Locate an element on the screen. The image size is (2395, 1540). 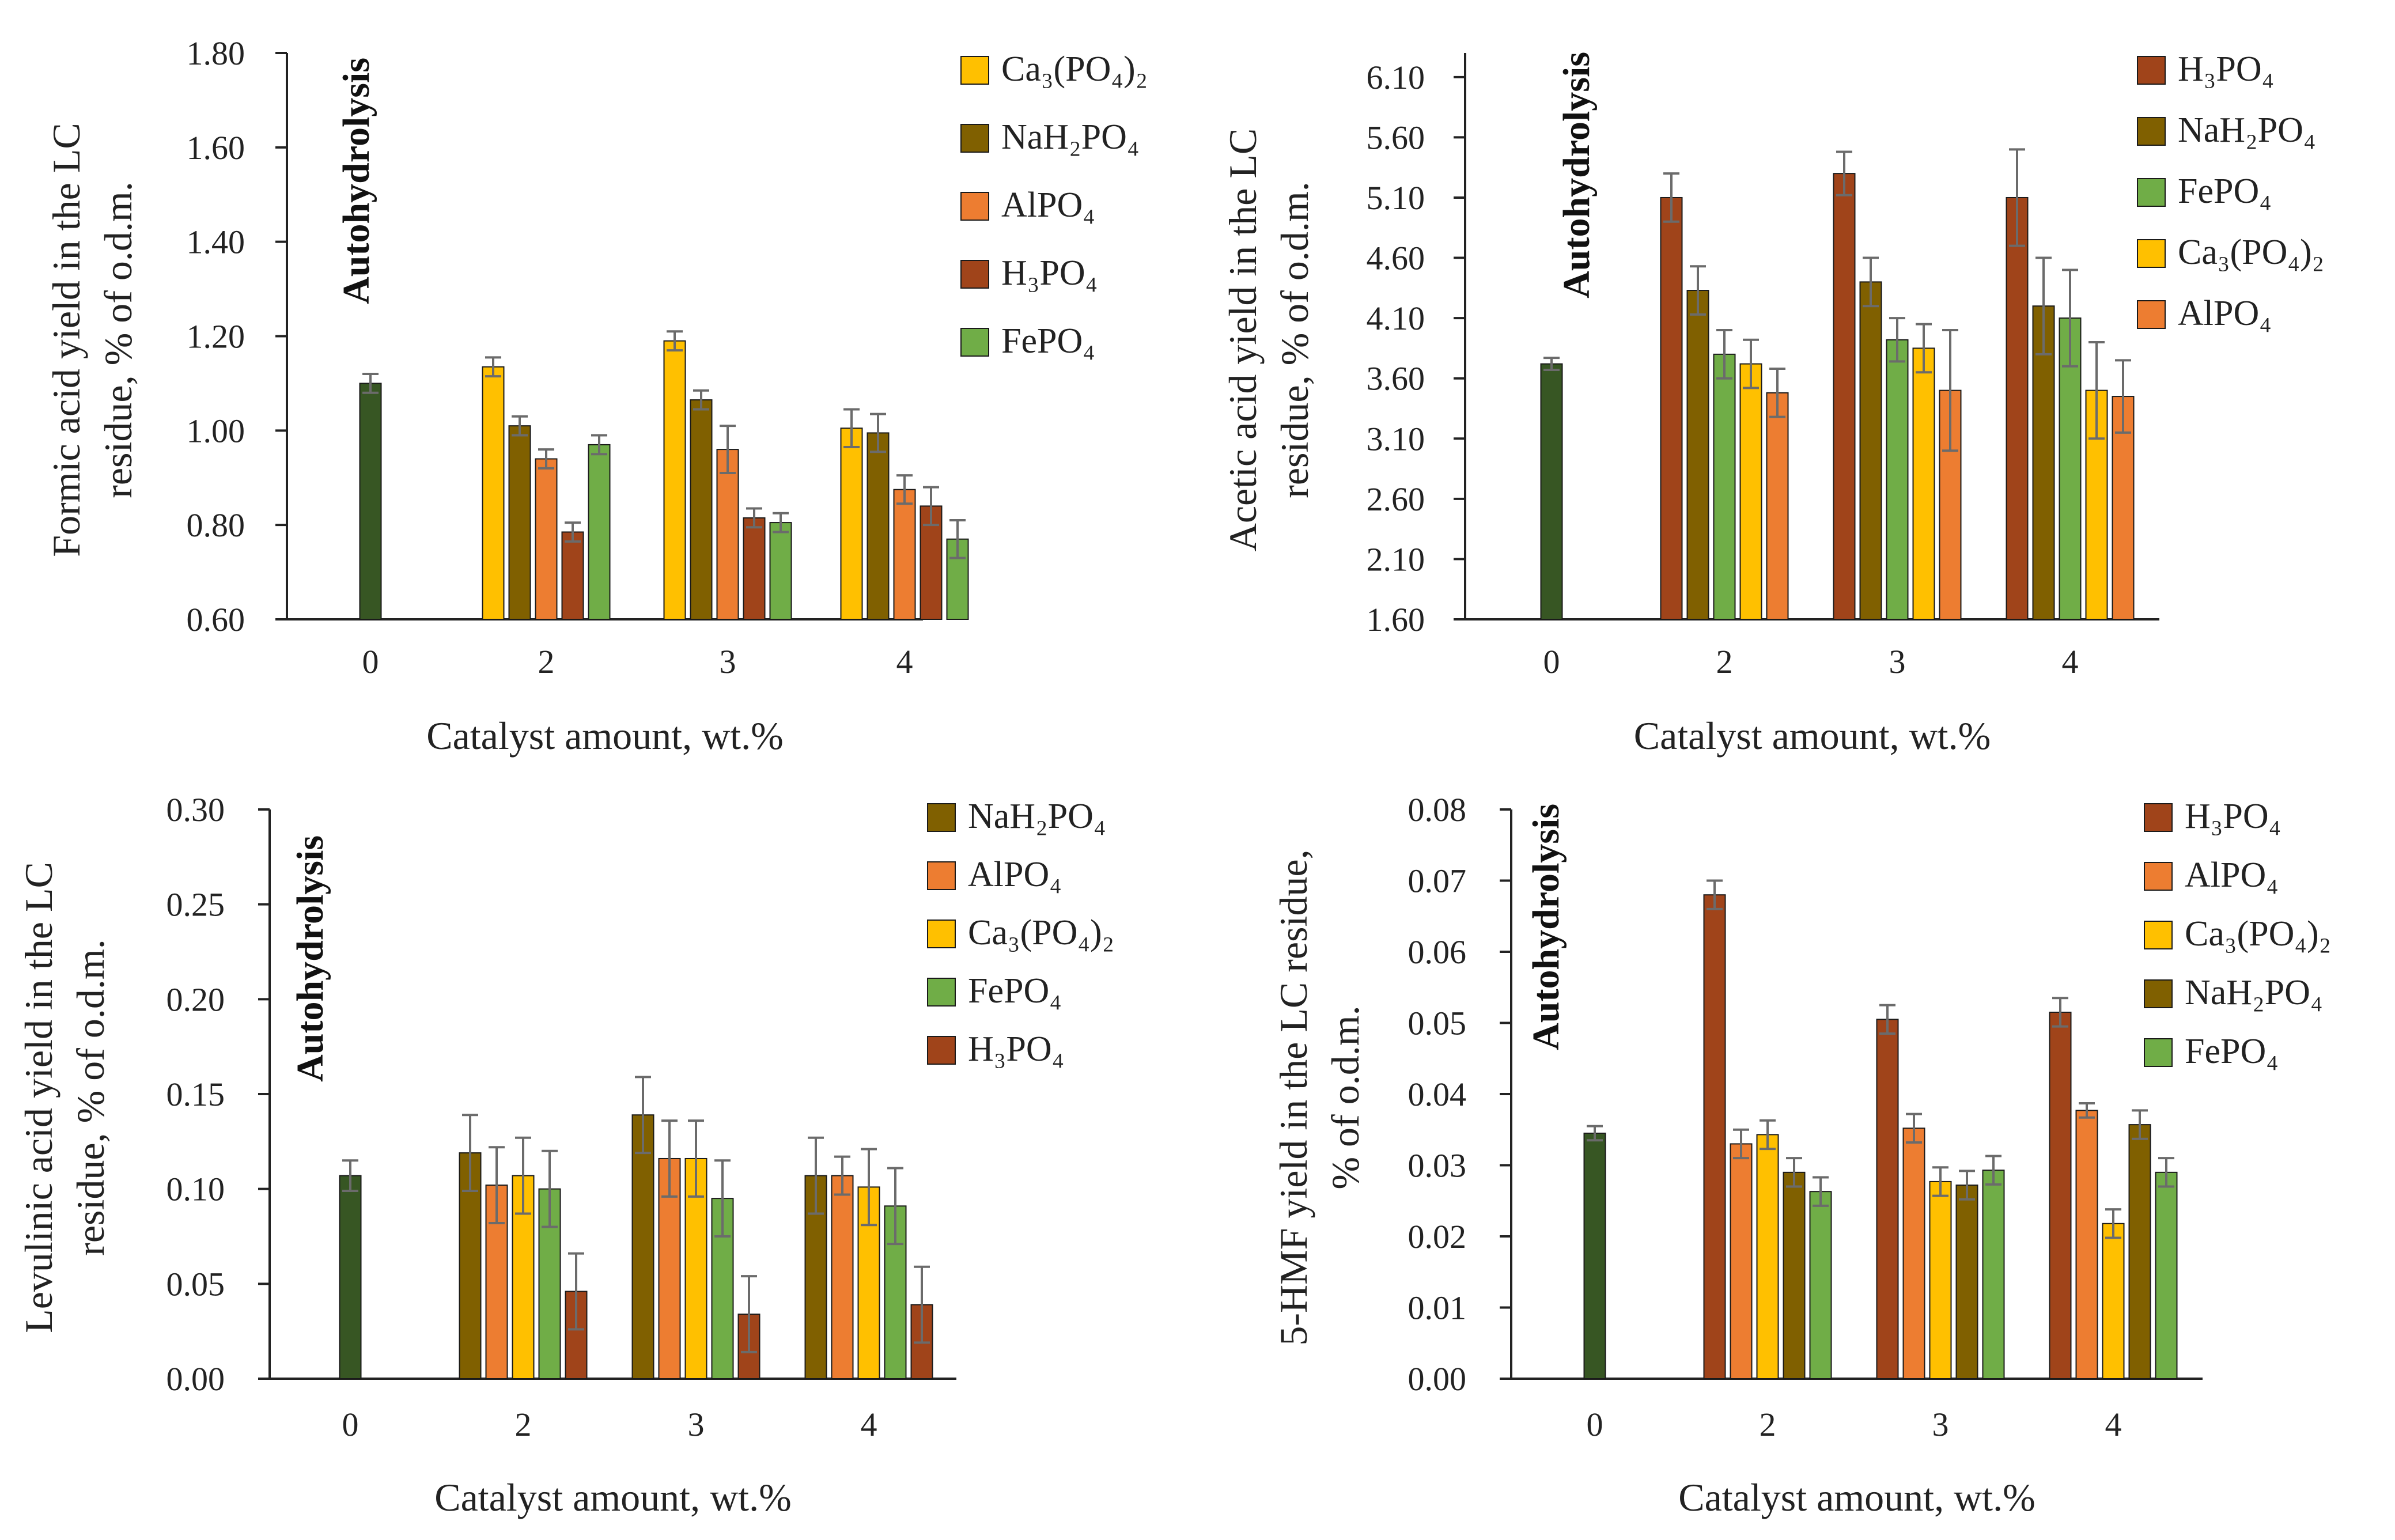
y-tick-label: 0.60 is located at coordinates (216, 620).